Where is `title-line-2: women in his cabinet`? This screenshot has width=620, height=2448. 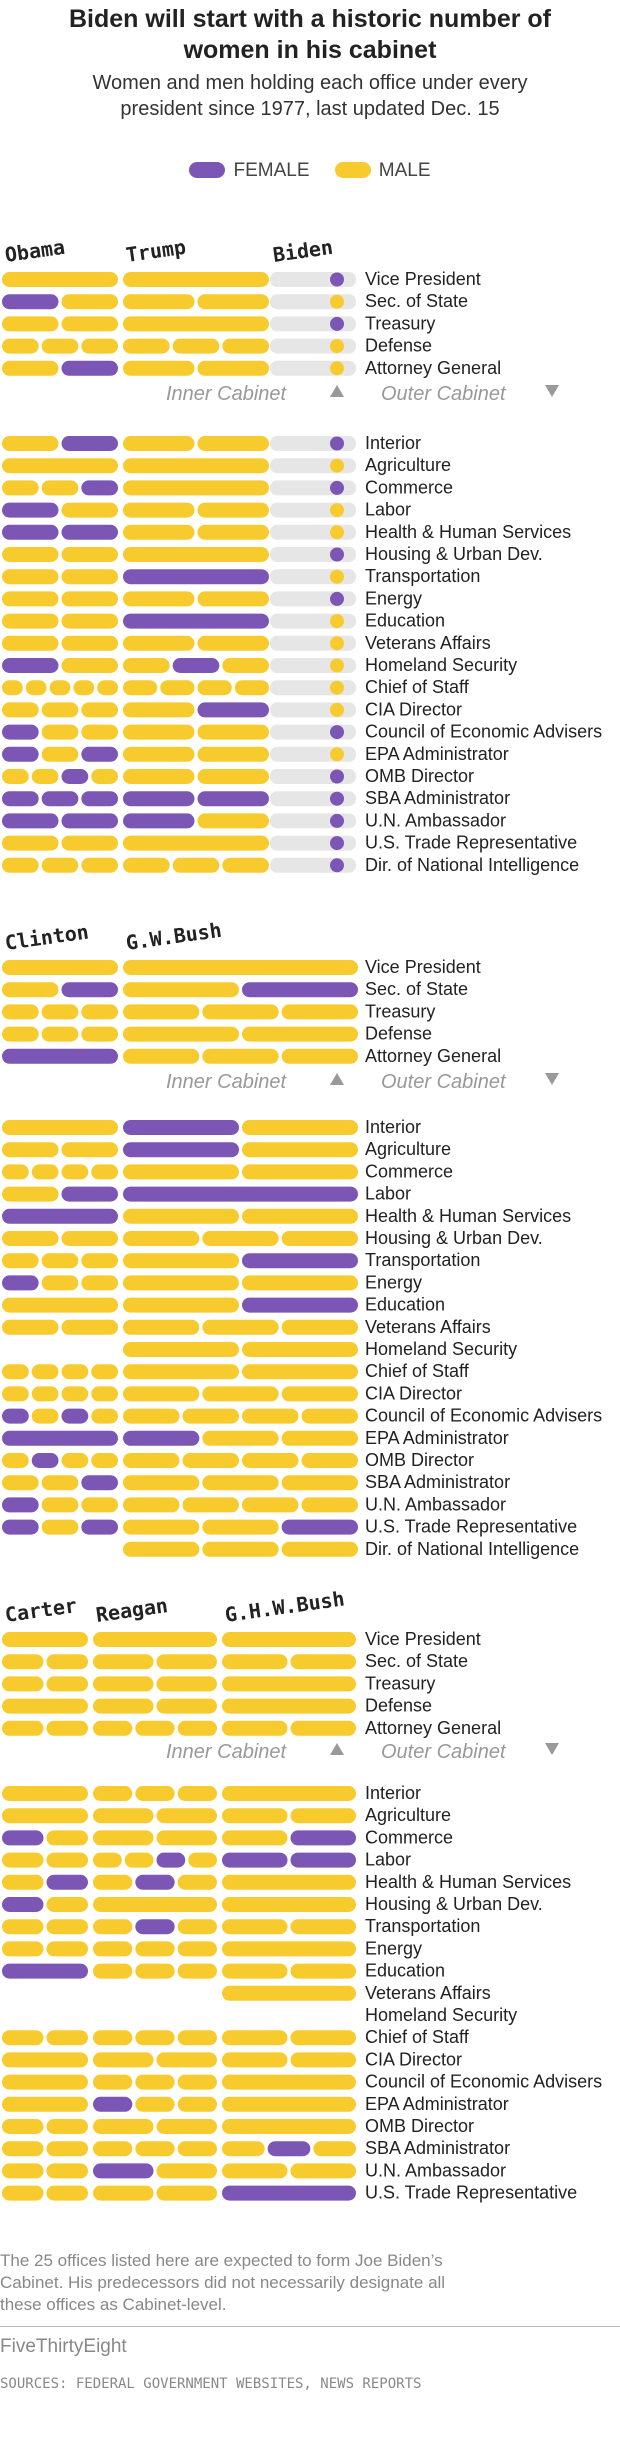
title-line-2: women in his cabinet is located at coordinates (310, 50).